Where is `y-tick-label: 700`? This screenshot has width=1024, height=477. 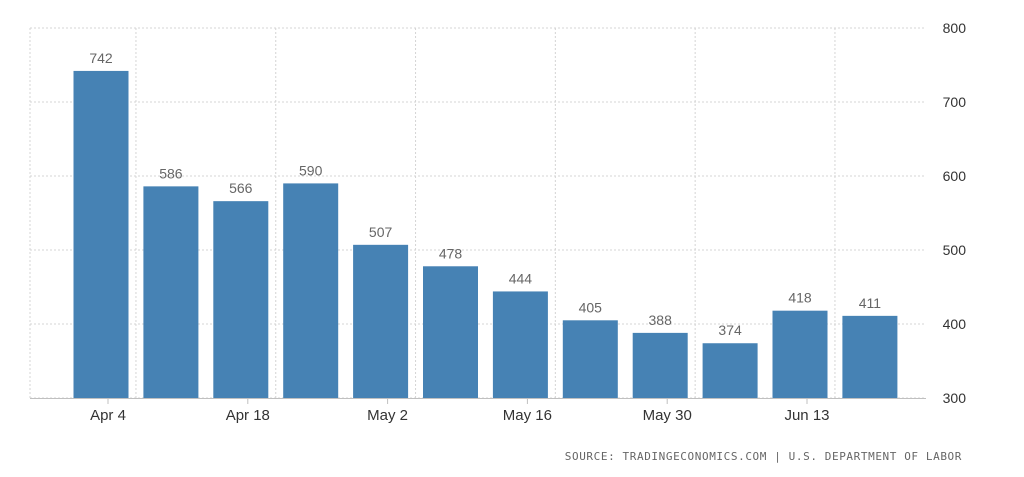 y-tick-label: 700 is located at coordinates (955, 102).